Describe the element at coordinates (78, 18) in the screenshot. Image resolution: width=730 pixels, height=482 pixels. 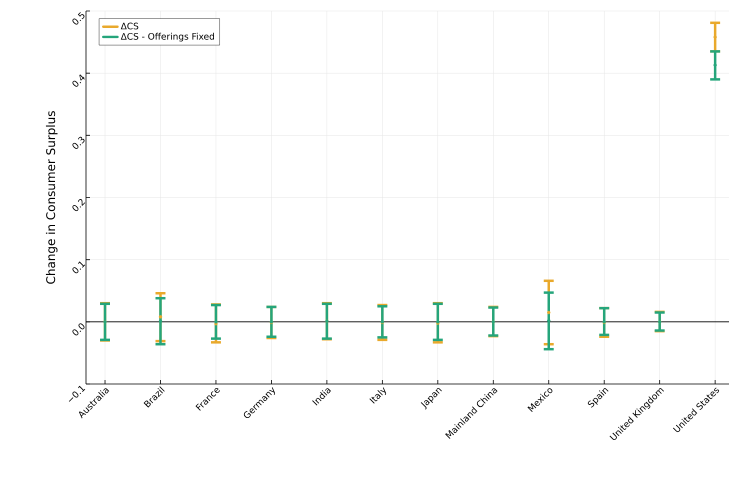
I see `y-tick-label: 0.5` at that location.